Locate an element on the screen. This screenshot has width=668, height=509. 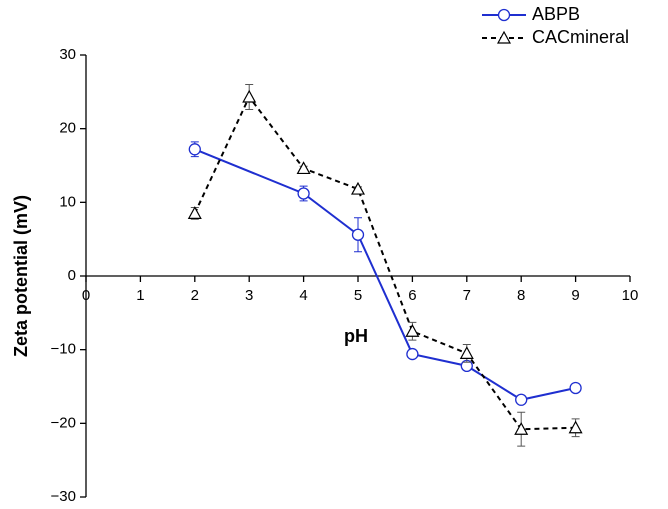
y-tick-label: 20 is located at coordinates (67, 128).